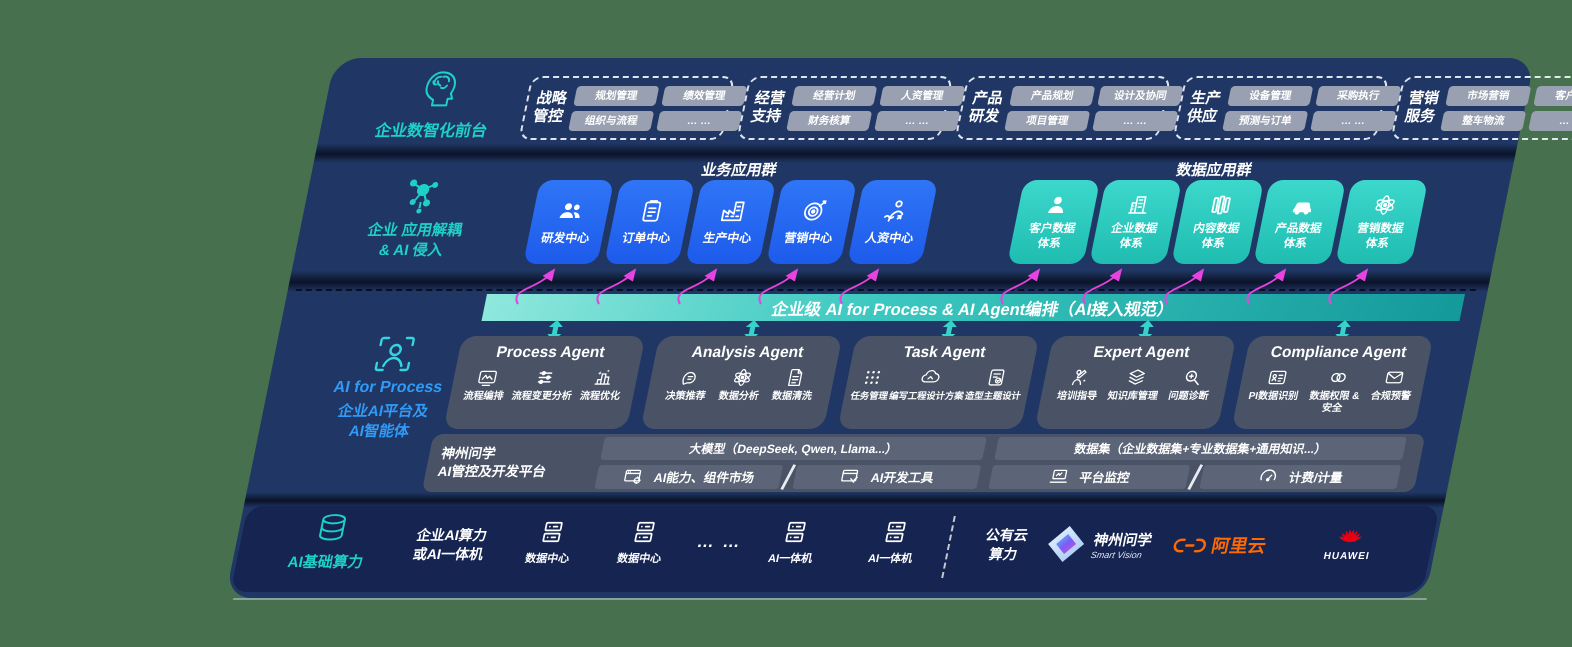  I want to click on frontdesk-item: 规划管理, so click(616, 95).